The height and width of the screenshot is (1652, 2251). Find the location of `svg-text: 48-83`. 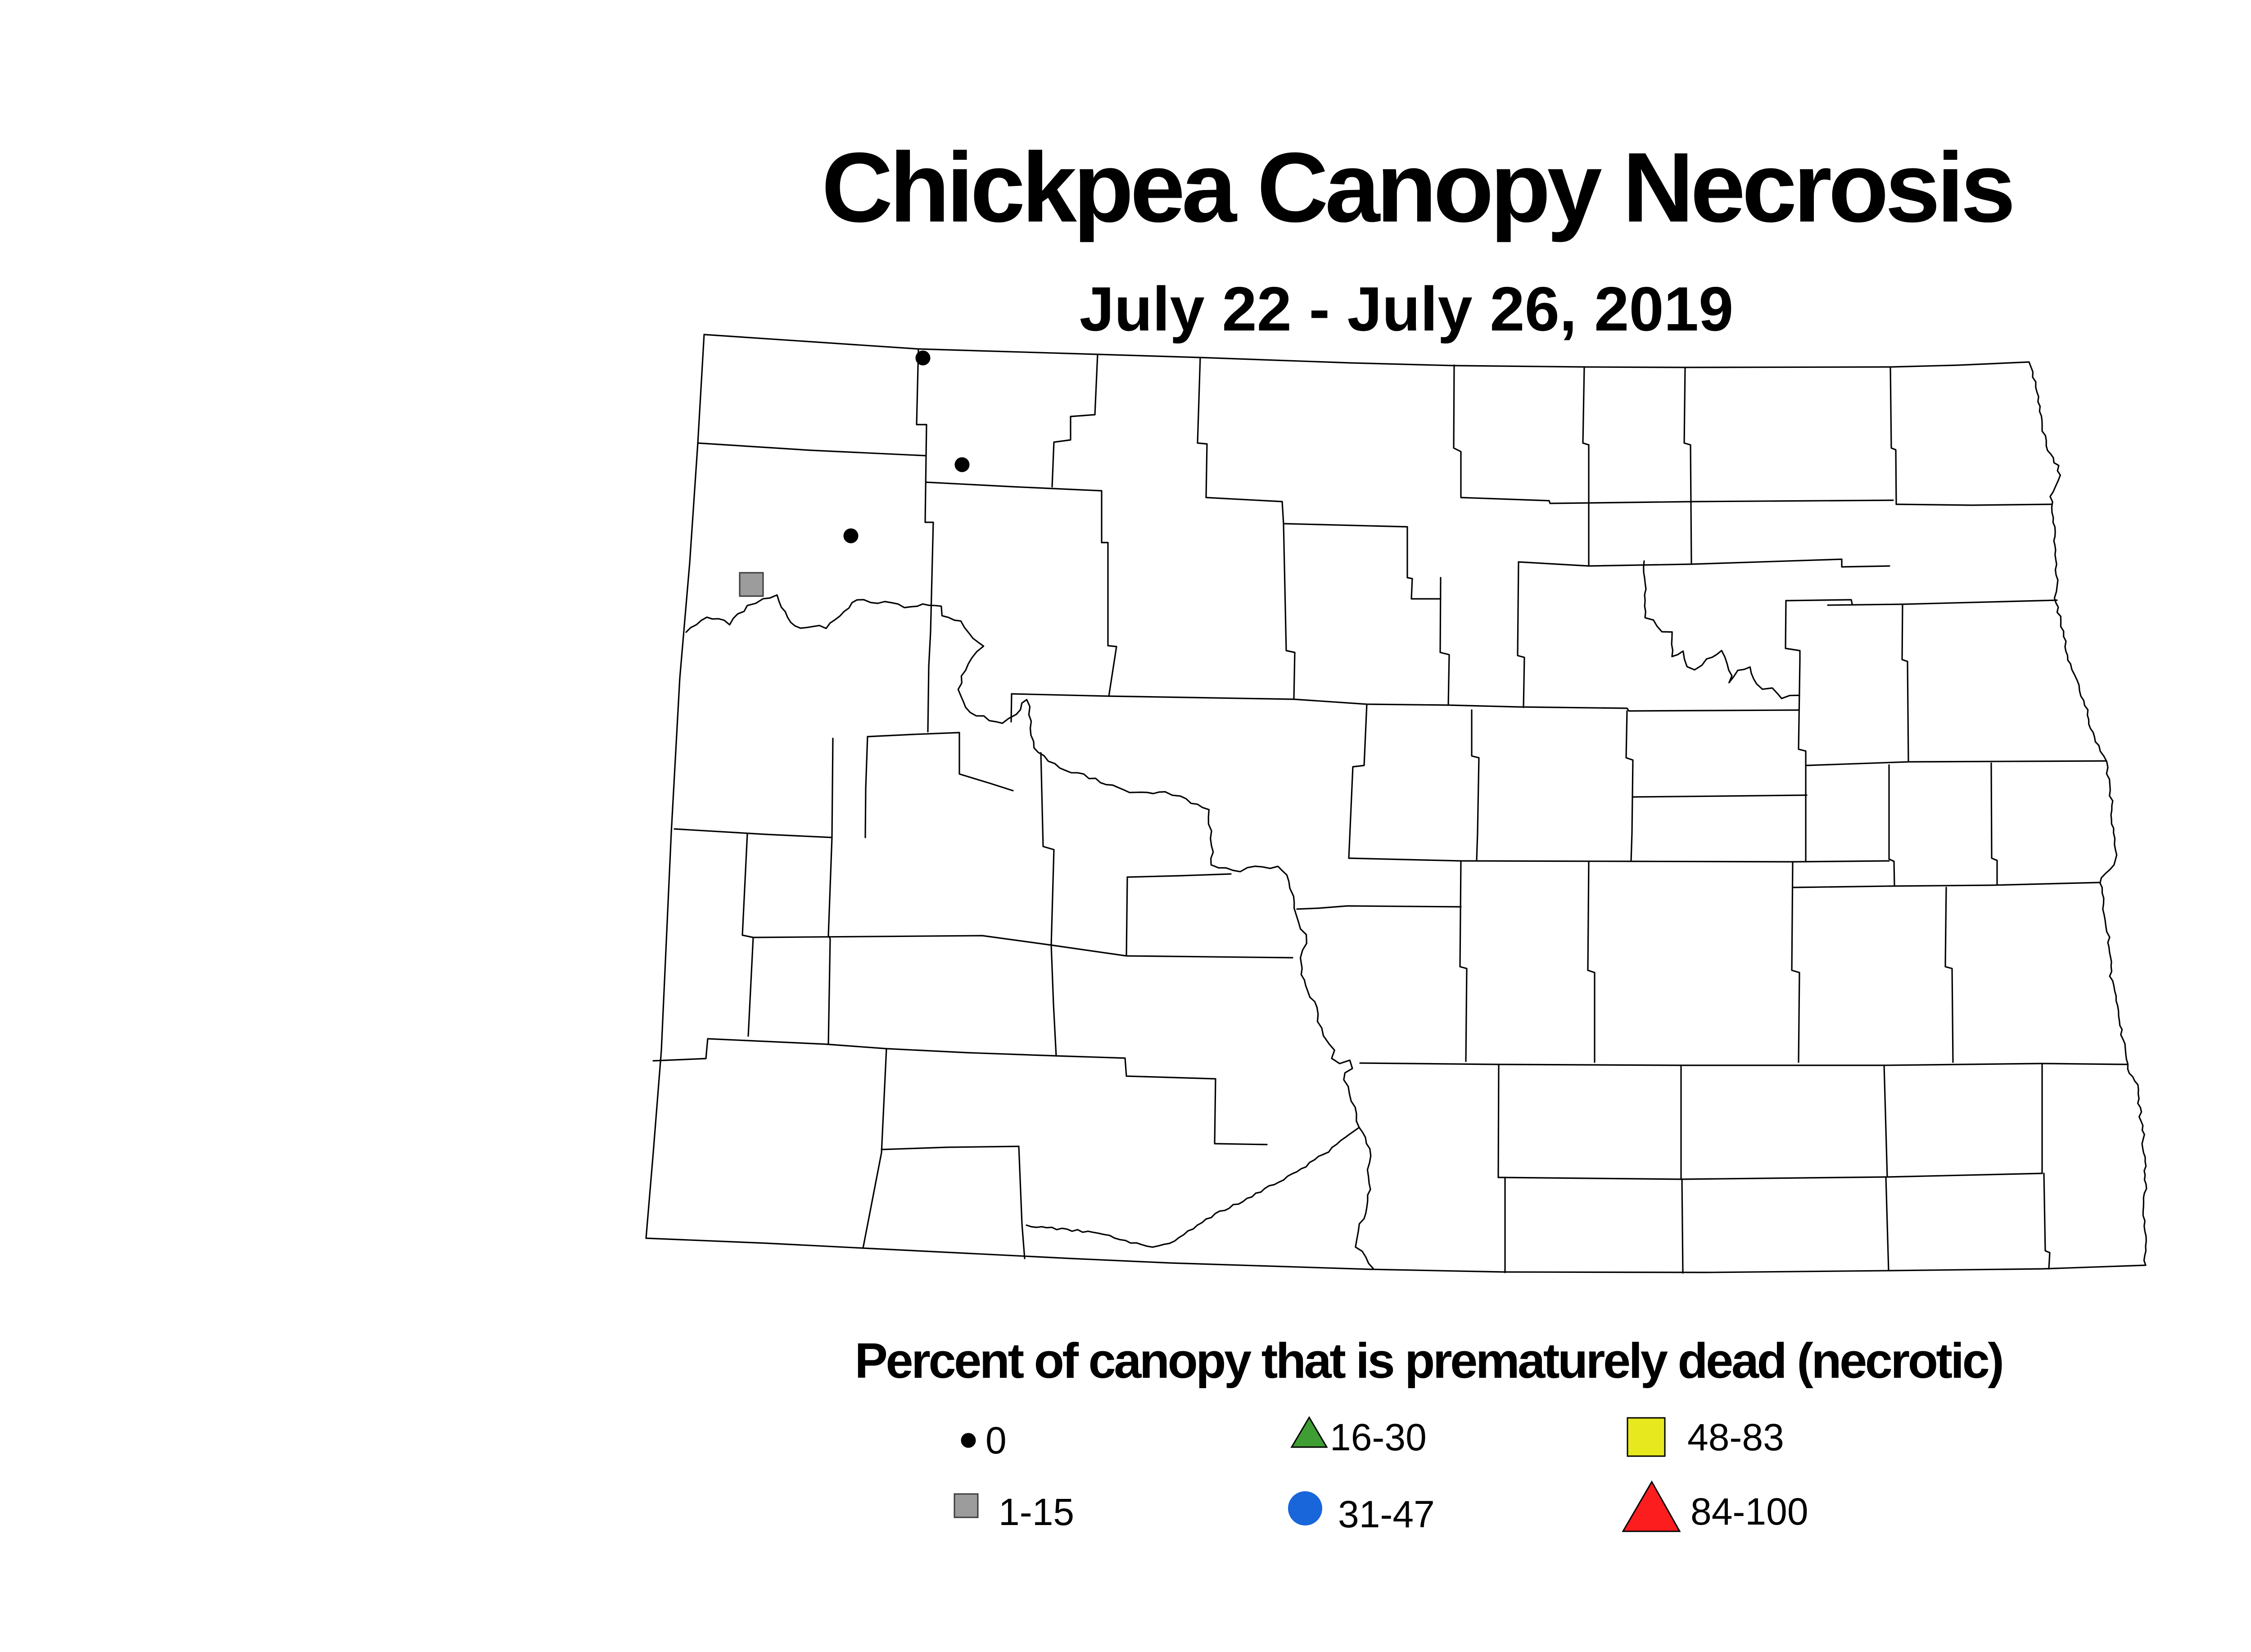

svg-text: 48-83 is located at coordinates (1735, 1437).